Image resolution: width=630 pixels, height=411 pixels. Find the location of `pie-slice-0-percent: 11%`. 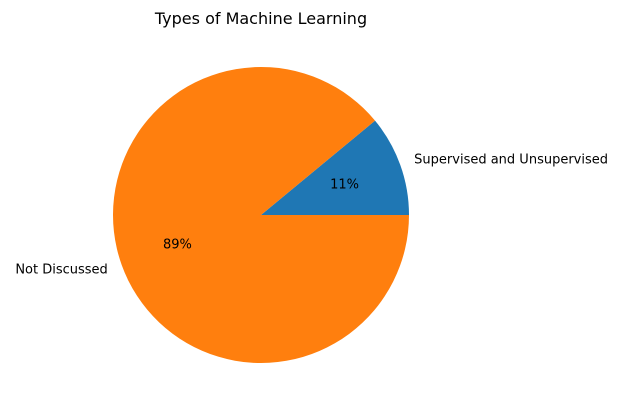

pie-slice-0-percent: 11% is located at coordinates (344, 184).